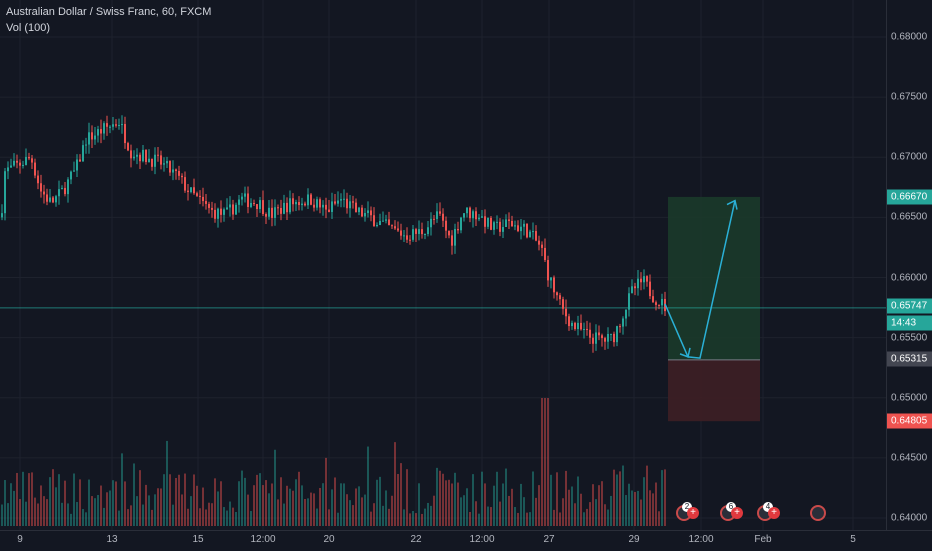  I want to click on time-scale: 9 13 15 12:00 20 22 12:00 27 29 12:00 Feb 5, so click(466, 540).